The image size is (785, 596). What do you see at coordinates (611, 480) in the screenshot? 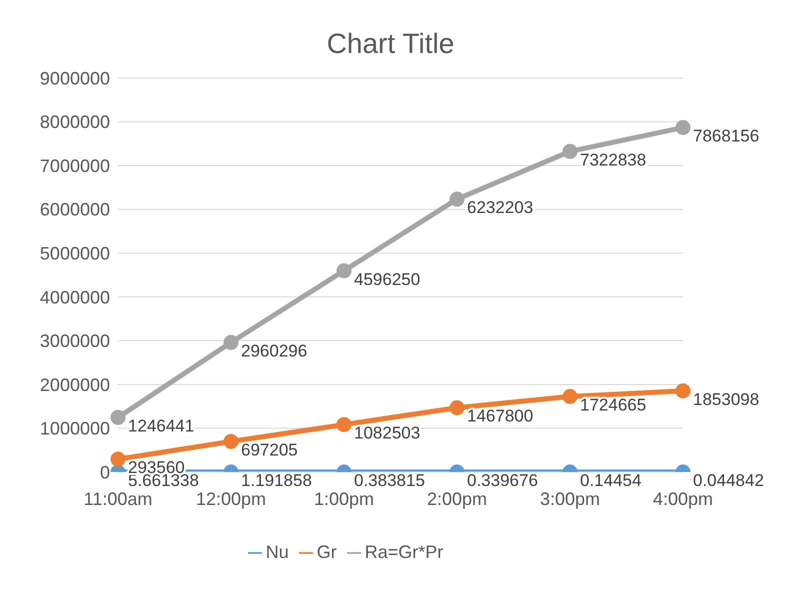
I see `data-label: 0.14454` at bounding box center [611, 480].